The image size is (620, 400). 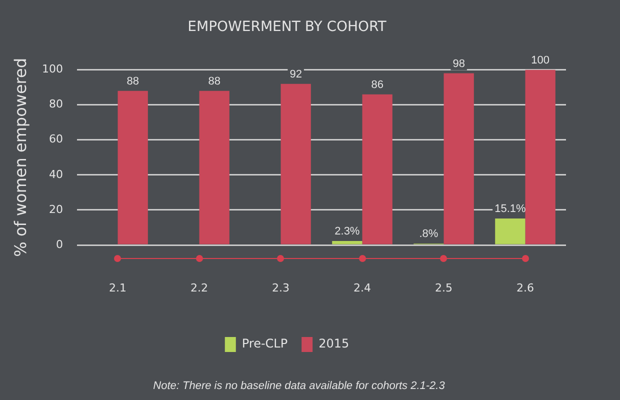 I want to click on legend-label: Pre-CLP, so click(x=265, y=343).